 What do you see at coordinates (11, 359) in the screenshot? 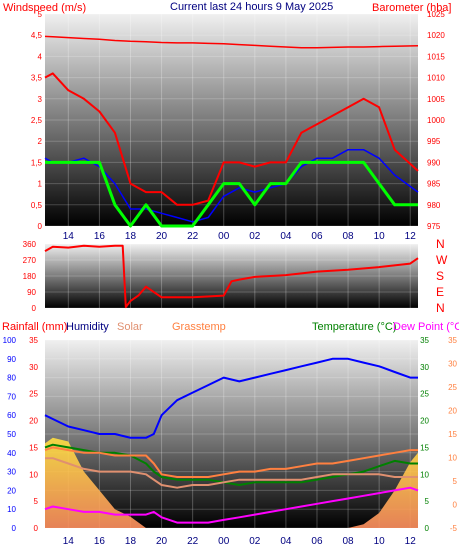
I see `y-tick-label: 90` at bounding box center [11, 359].